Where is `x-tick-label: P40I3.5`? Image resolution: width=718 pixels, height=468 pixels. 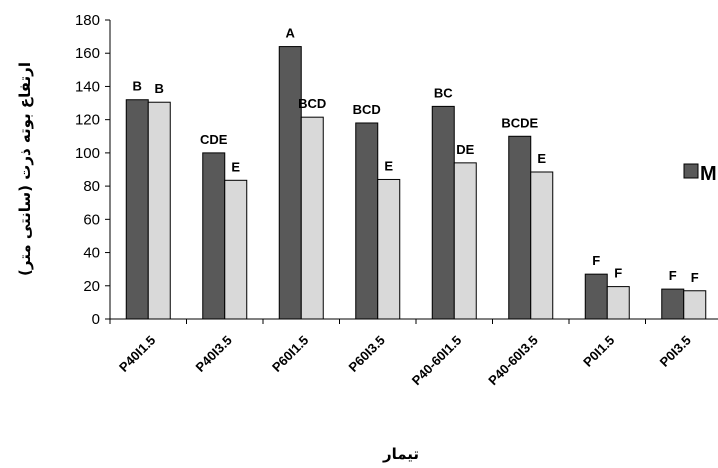 x-tick-label: P40I3.5 is located at coordinates (214, 354).